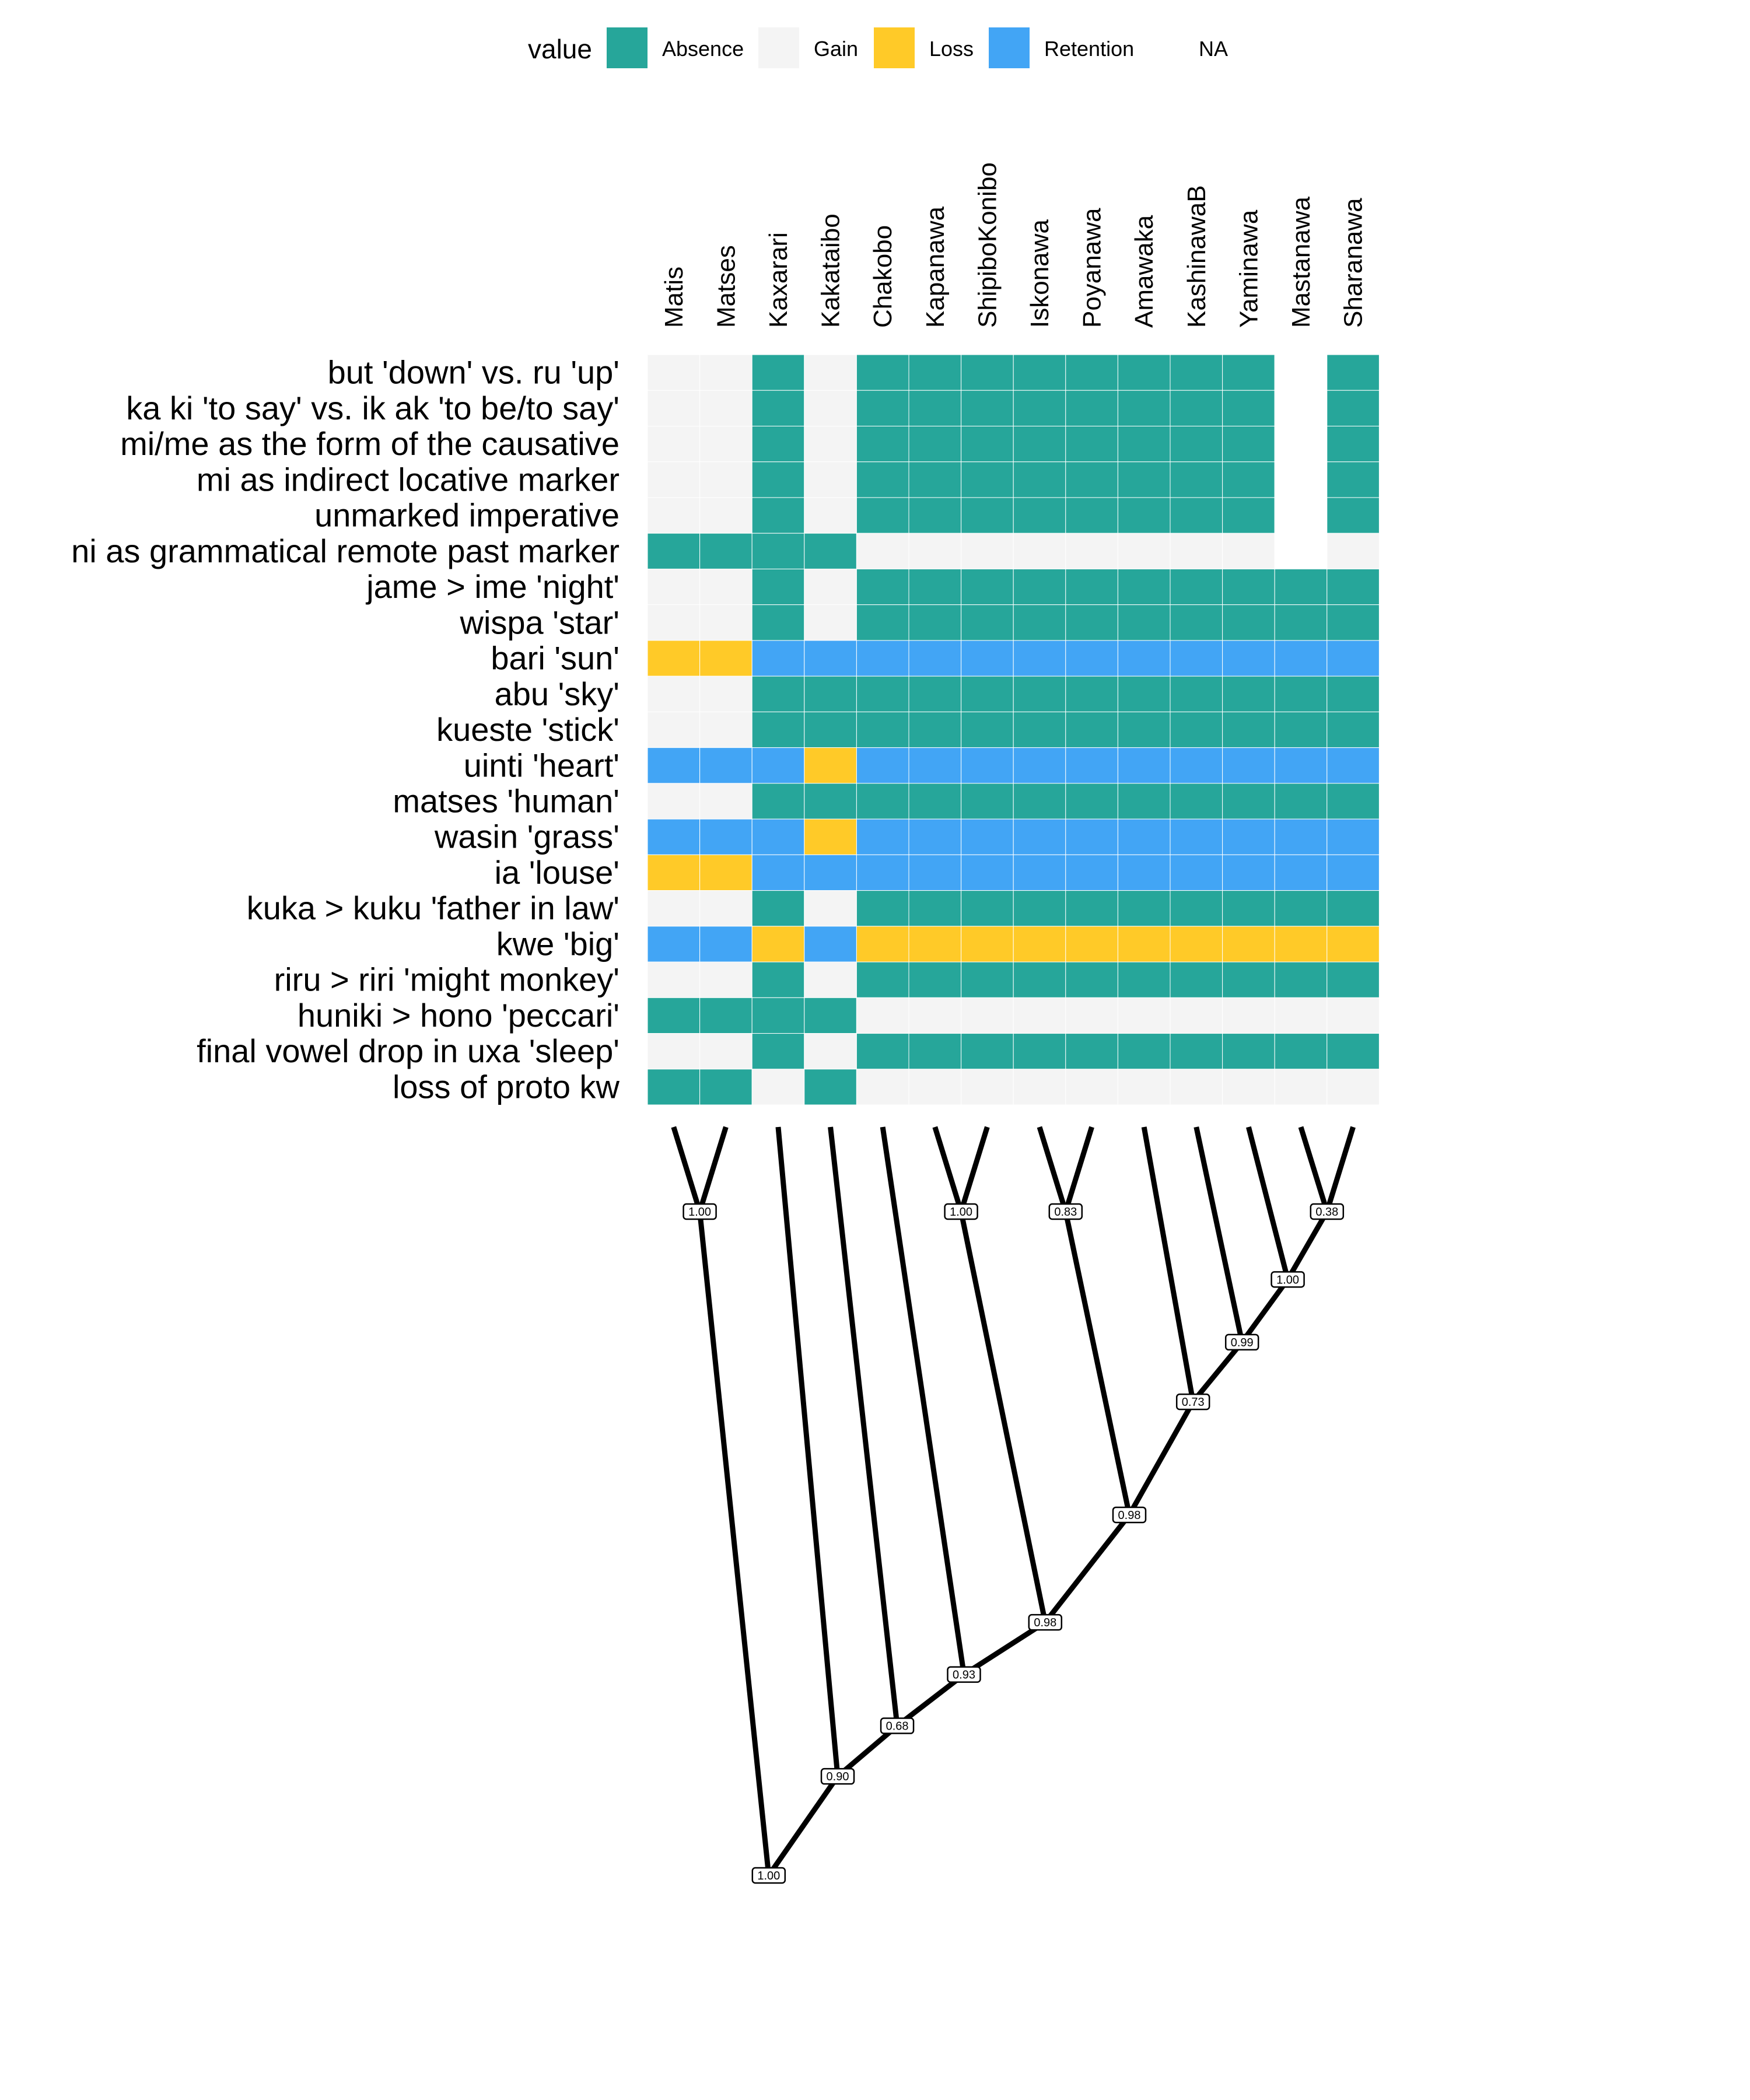  I want to click on row-label: riru > riri 'might monkey', so click(447, 979).